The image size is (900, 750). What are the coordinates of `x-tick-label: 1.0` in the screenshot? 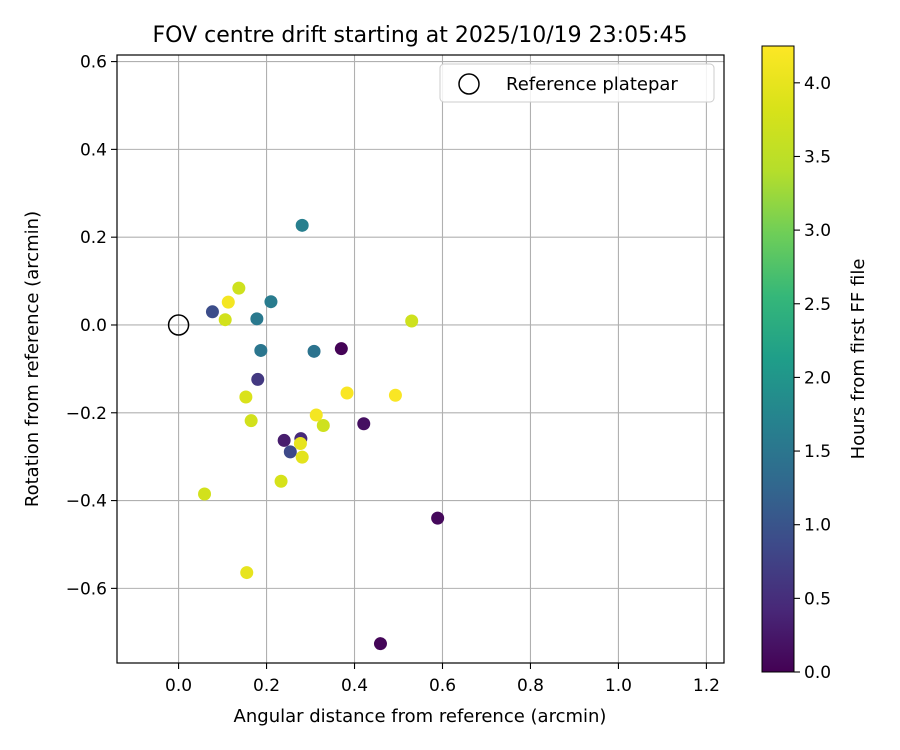 It's located at (618, 686).